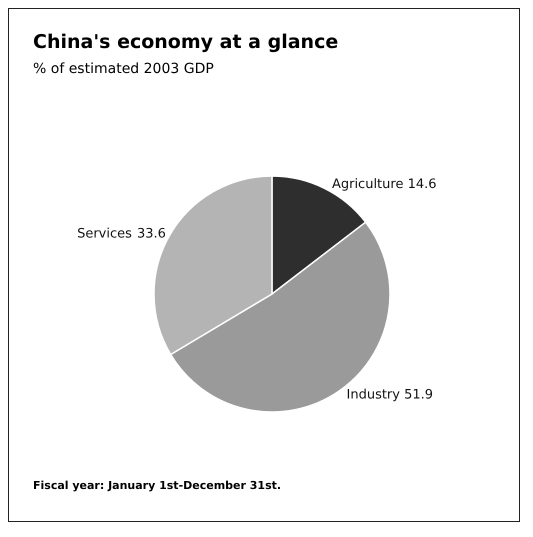 The width and height of the screenshot is (533, 537). Describe the element at coordinates (373, 394) in the screenshot. I see `slice-label: Industry` at that location.